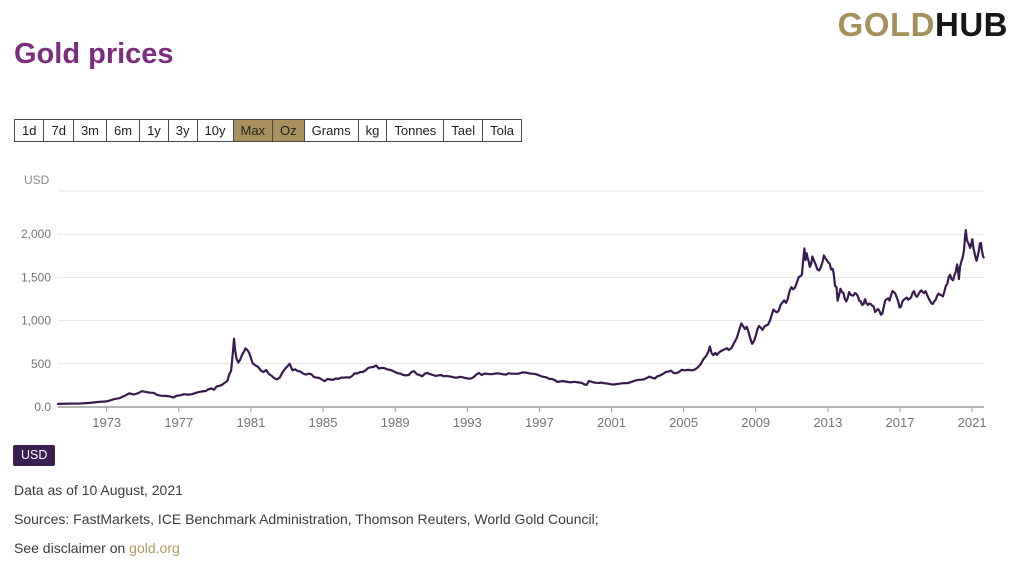 The width and height of the screenshot is (1024, 570). I want to click on x-tick-label: 2017, so click(900, 422).